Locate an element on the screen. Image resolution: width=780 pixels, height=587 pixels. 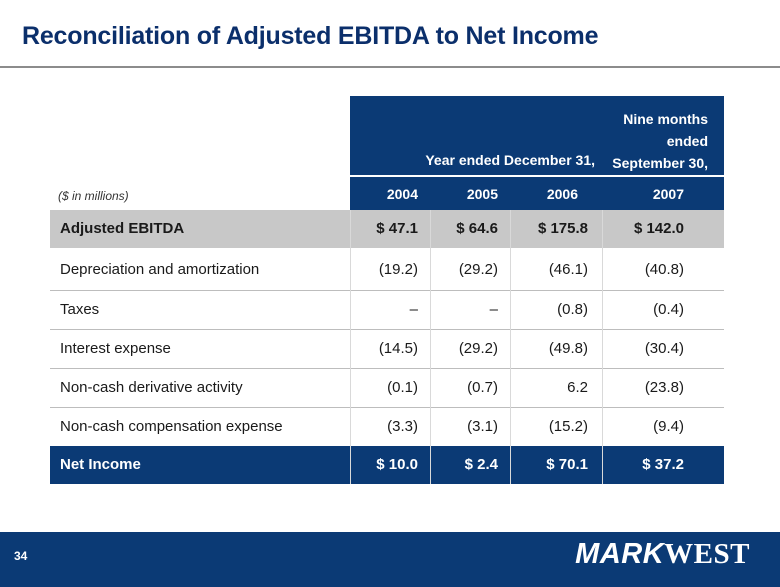
row-label: Non-cash derivative activity is located at coordinates (151, 387).